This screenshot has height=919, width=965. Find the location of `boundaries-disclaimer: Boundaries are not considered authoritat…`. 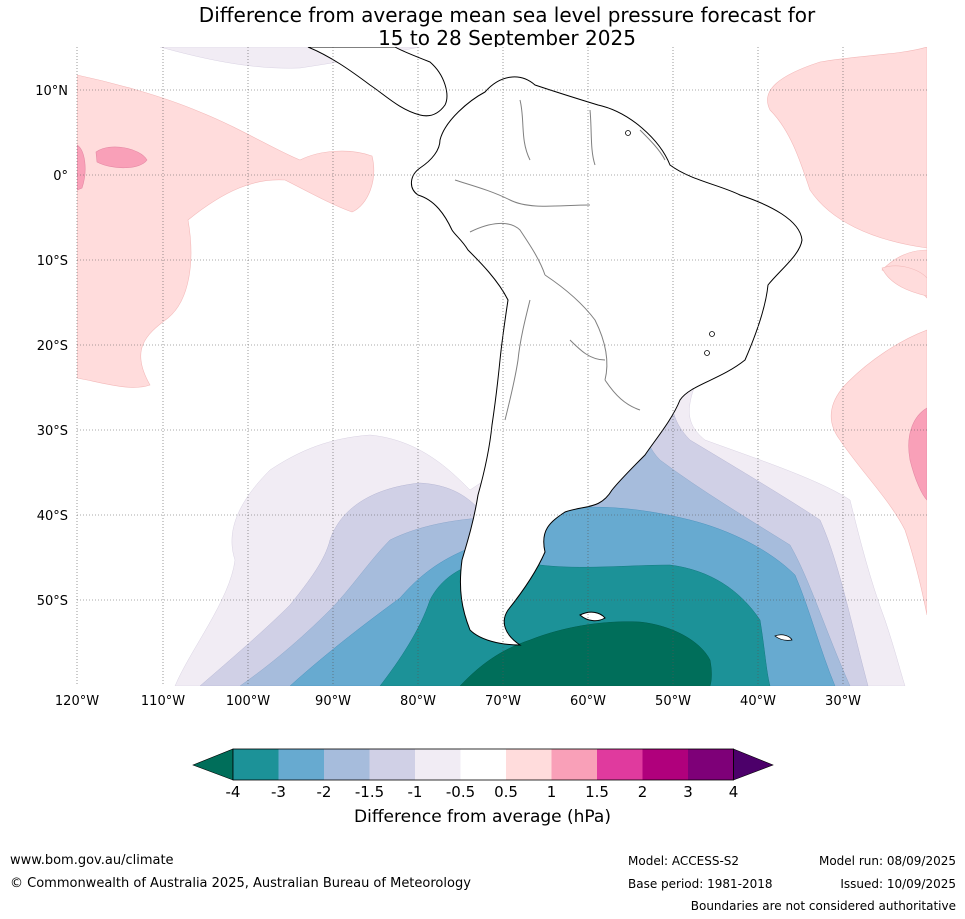

boundaries-disclaimer: Boundaries are not considered authoritat… is located at coordinates (823, 906).